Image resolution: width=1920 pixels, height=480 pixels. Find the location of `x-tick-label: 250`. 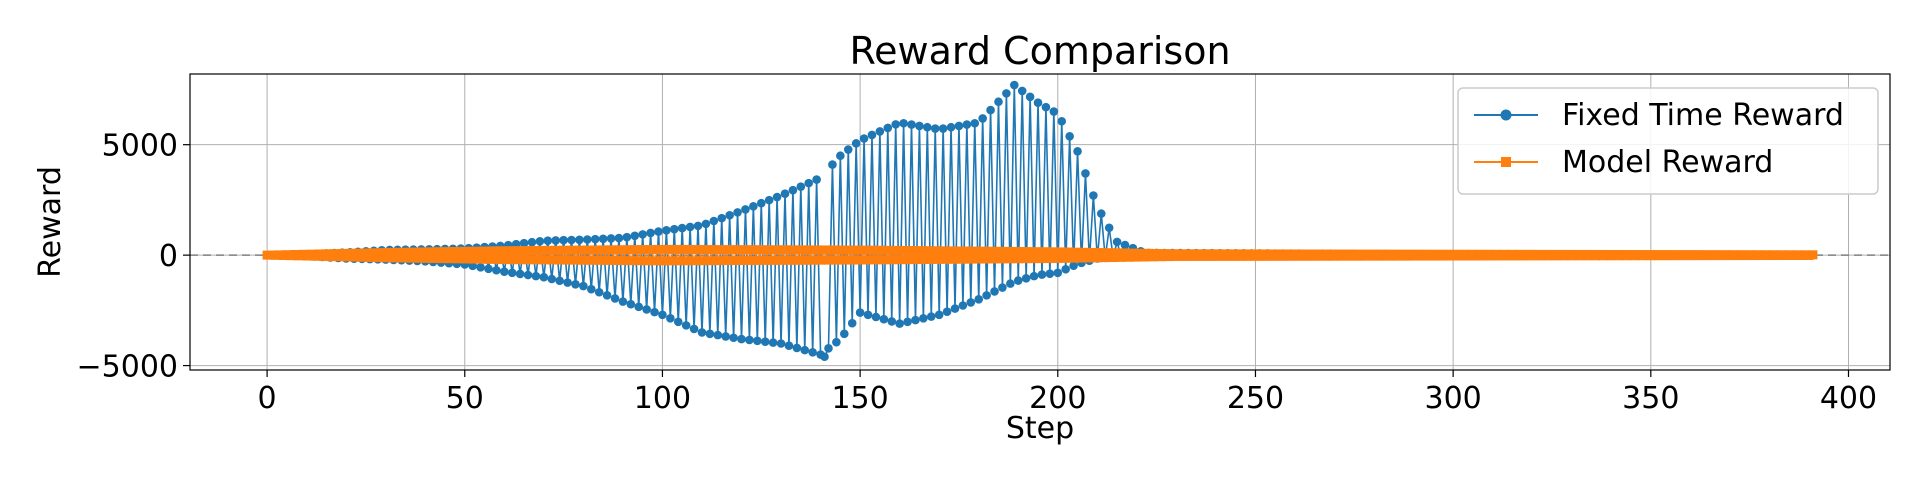

x-tick-label: 250 is located at coordinates (1255, 398).